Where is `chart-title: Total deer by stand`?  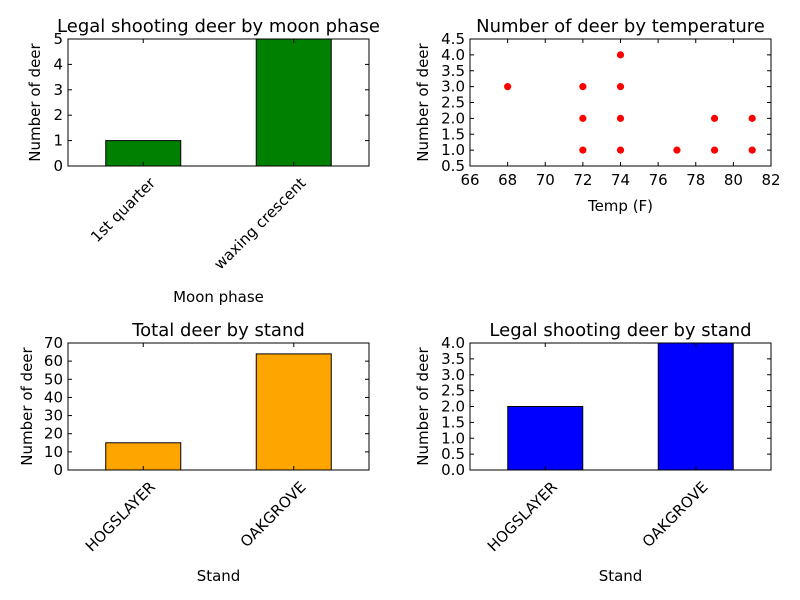
chart-title: Total deer by stand is located at coordinates (218, 330).